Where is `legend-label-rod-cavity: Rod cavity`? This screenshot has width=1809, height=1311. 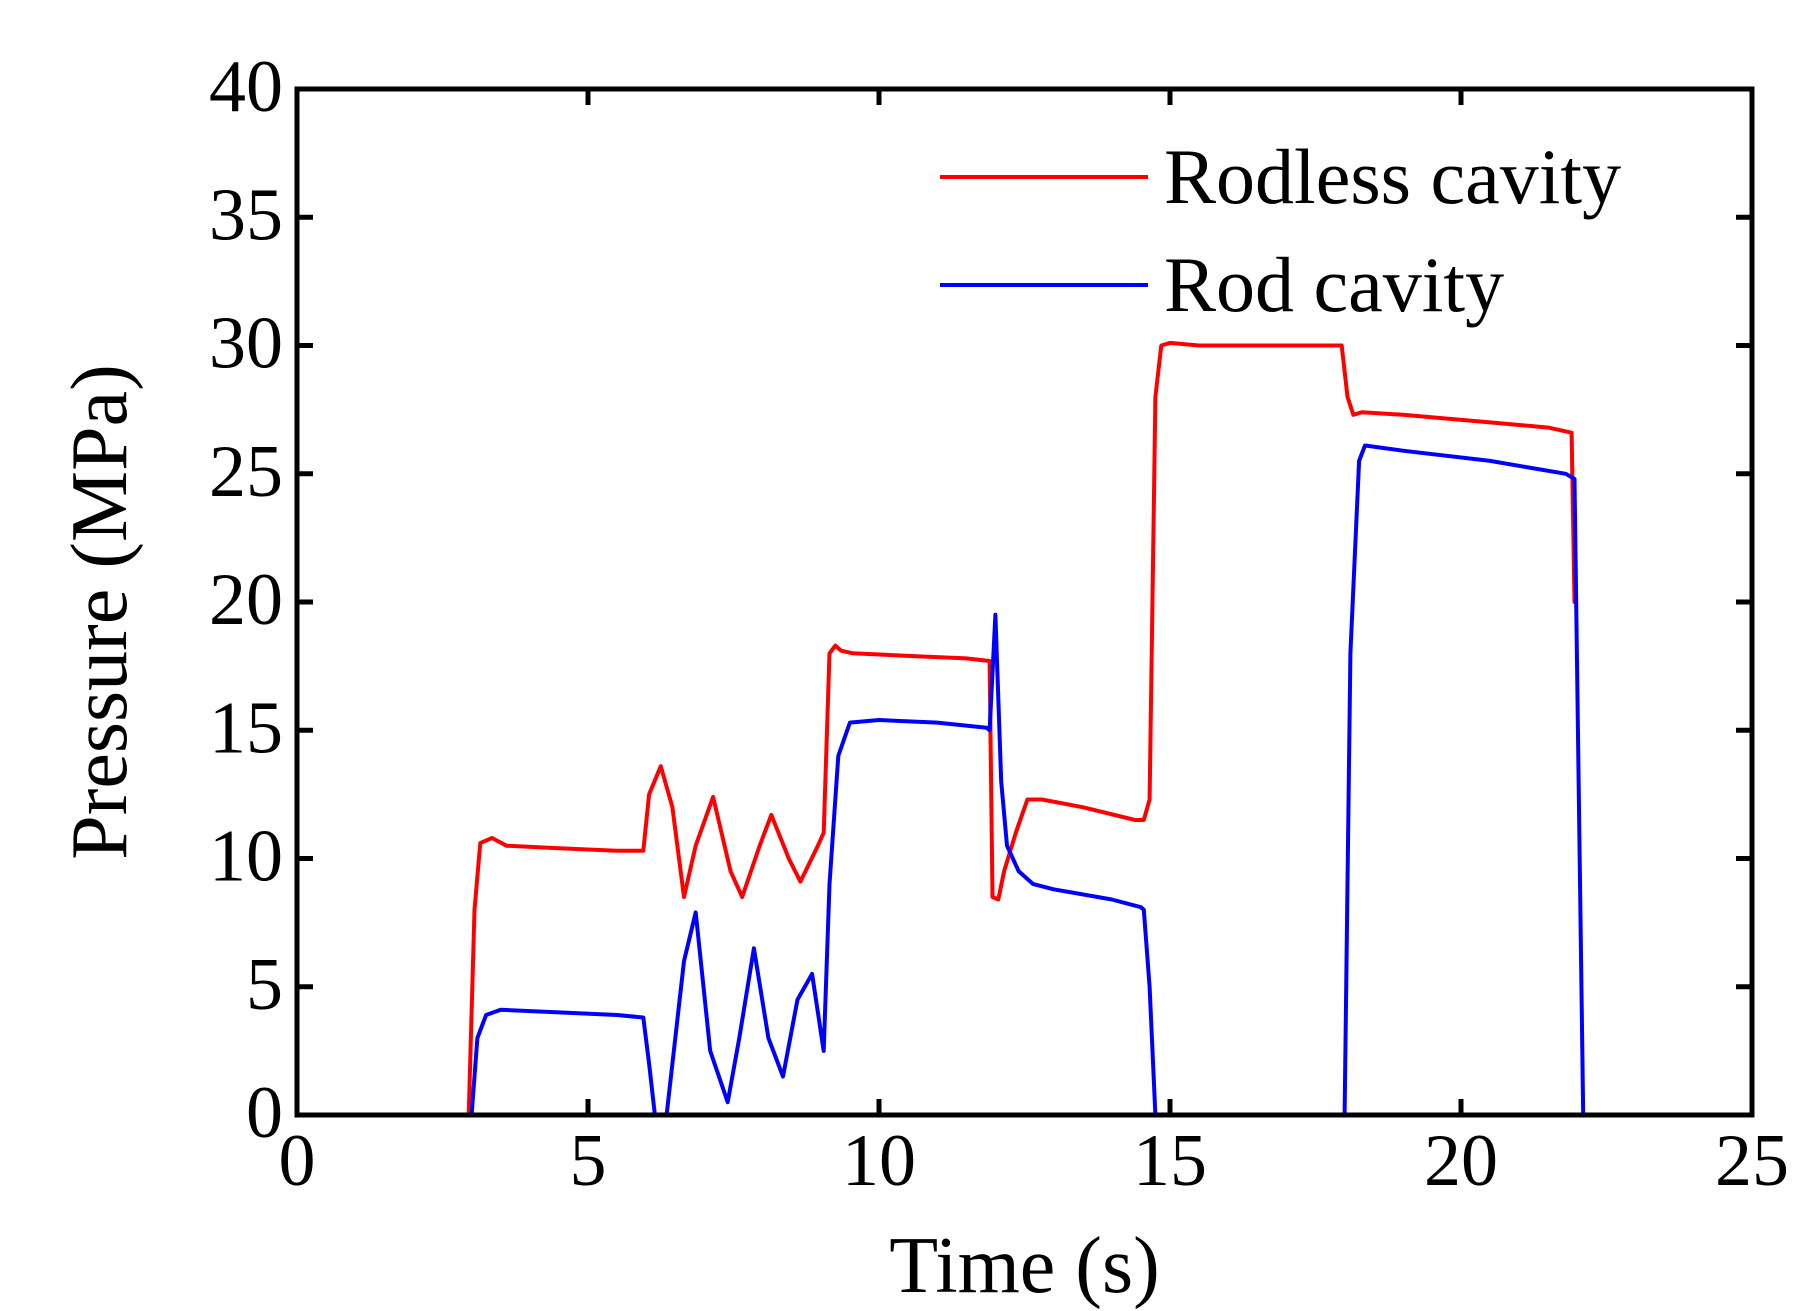 legend-label-rod-cavity: Rod cavity is located at coordinates (1334, 284).